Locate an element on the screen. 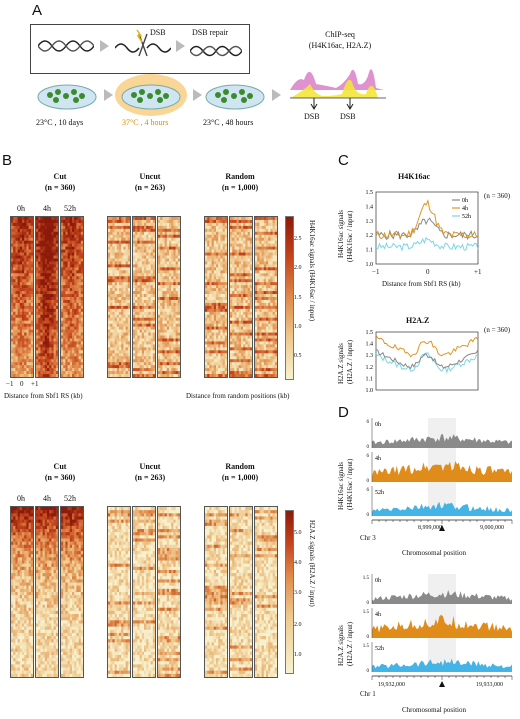  legend-label: 4h is located at coordinates (465, 209).